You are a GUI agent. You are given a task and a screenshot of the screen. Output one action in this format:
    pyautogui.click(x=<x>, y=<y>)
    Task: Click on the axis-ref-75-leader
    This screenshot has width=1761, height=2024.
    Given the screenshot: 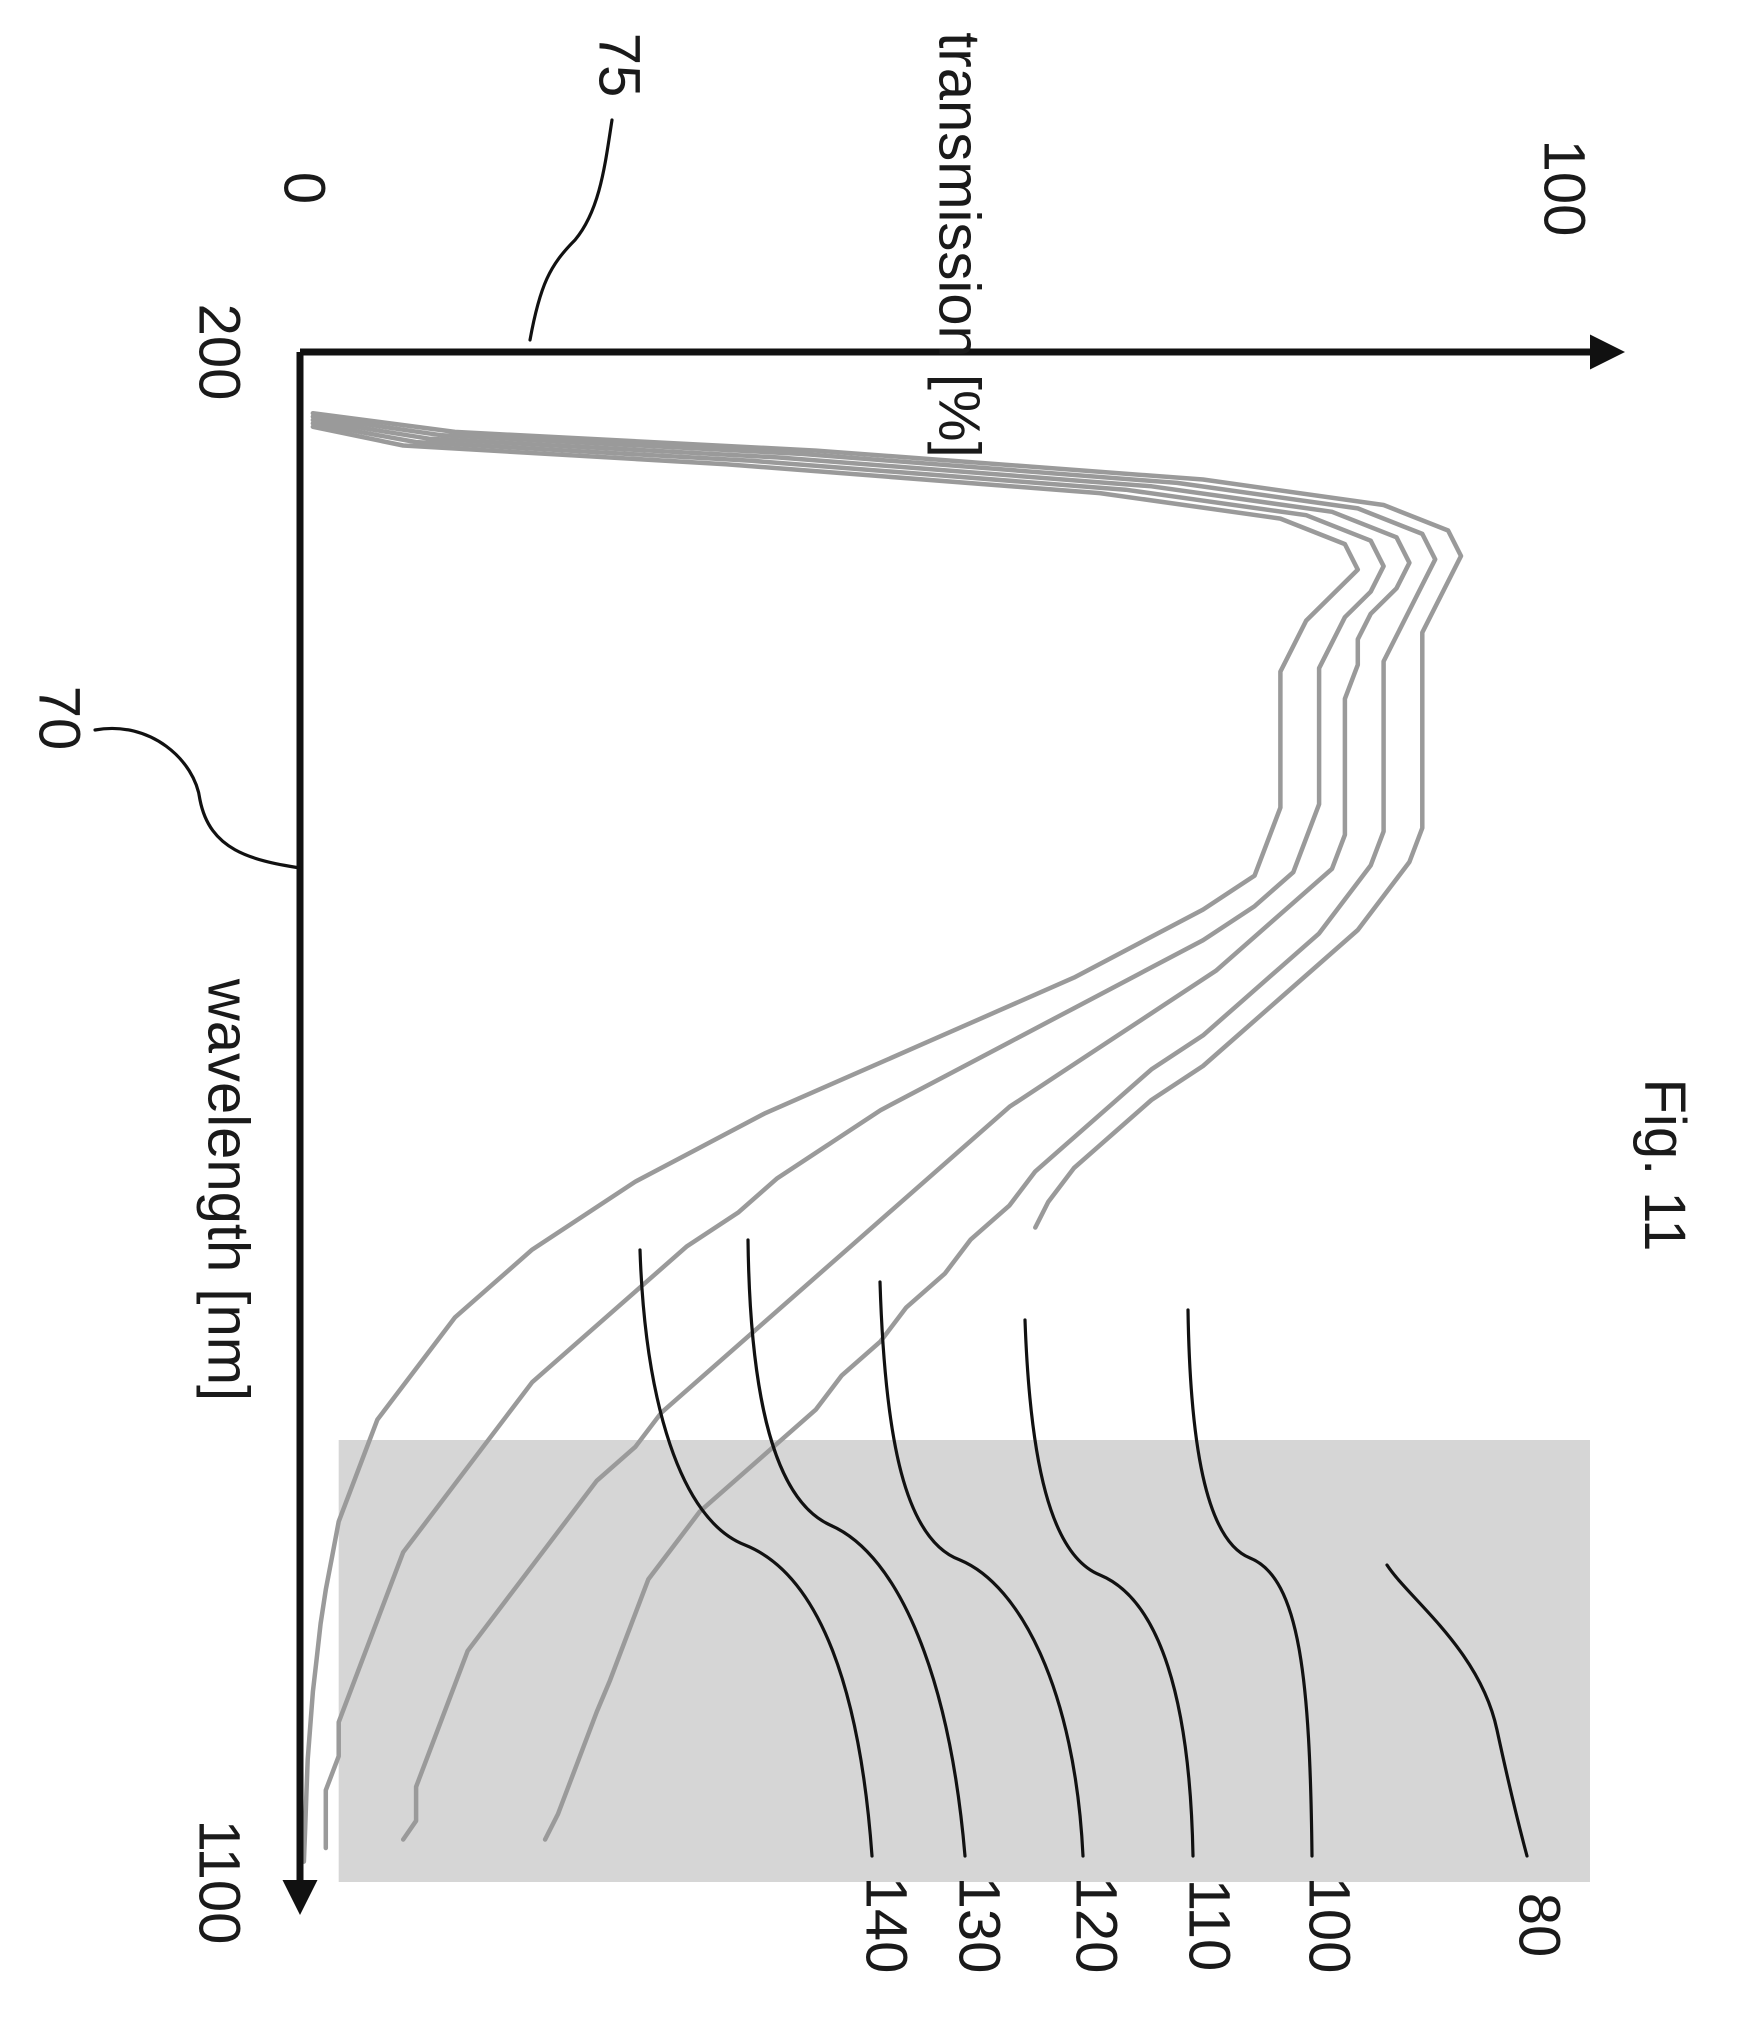 What is the action you would take?
    pyautogui.click(x=571, y=230)
    